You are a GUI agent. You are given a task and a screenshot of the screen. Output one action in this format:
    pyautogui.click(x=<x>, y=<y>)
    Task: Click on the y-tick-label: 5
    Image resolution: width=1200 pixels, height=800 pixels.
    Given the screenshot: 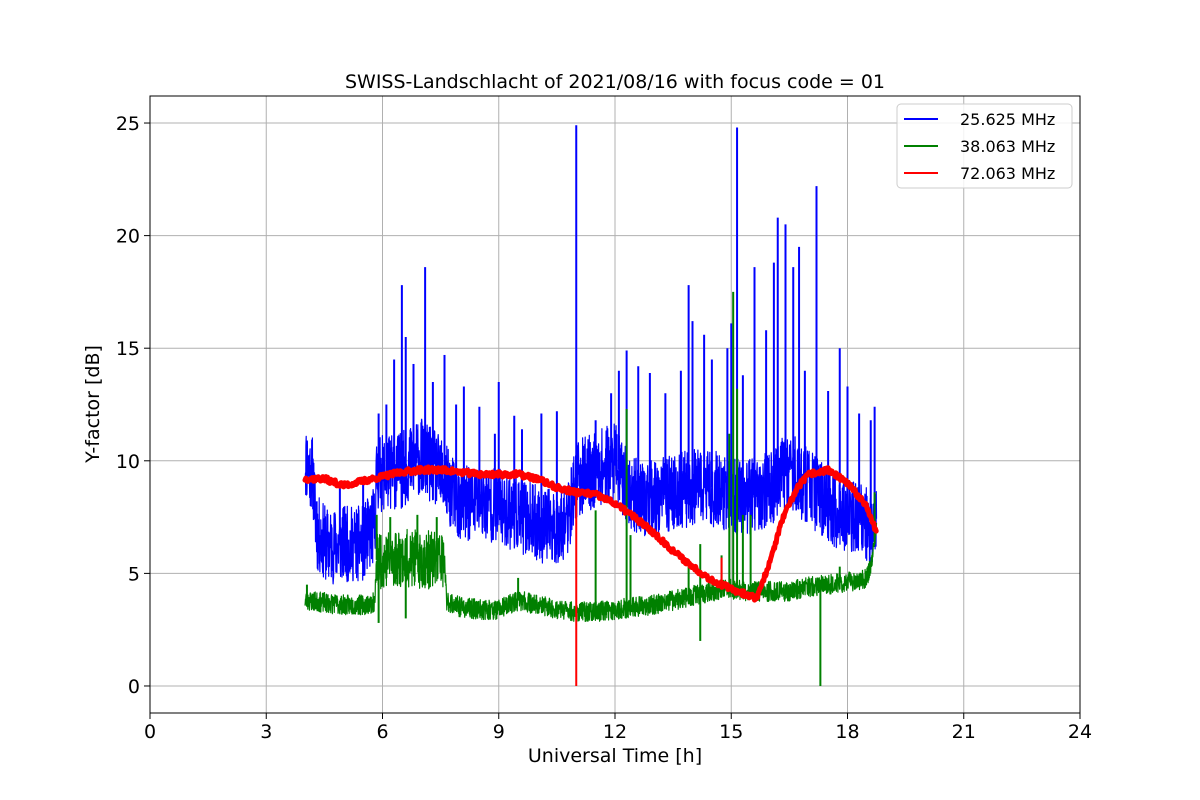 What is the action you would take?
    pyautogui.click(x=134, y=574)
    